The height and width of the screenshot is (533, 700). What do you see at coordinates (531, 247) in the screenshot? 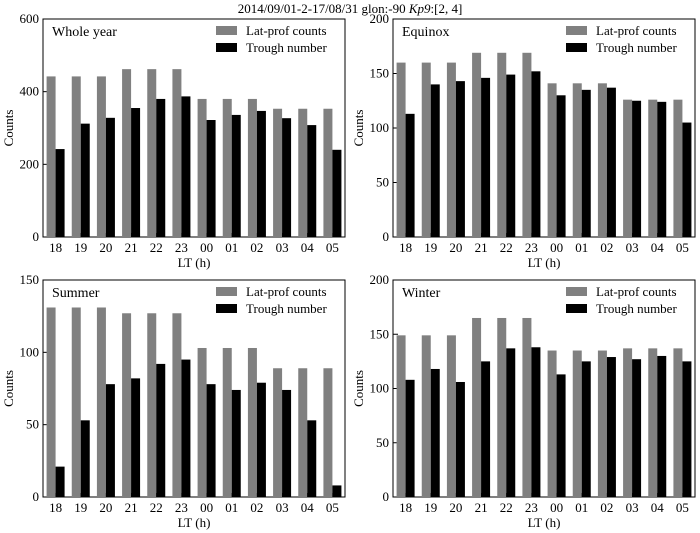
I see `panel-2-x-tick-label: 23` at bounding box center [531, 247].